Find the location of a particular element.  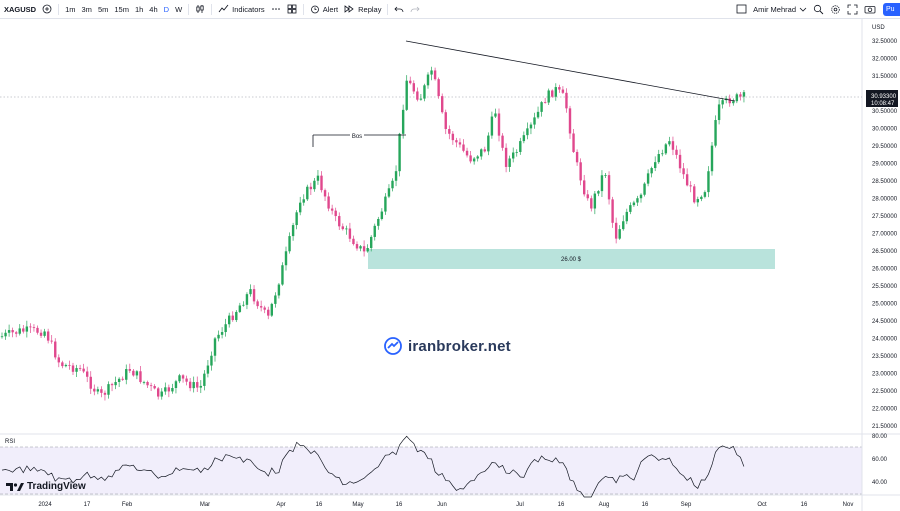

rsi-tick-60: 60.00 is located at coordinates (880, 460).